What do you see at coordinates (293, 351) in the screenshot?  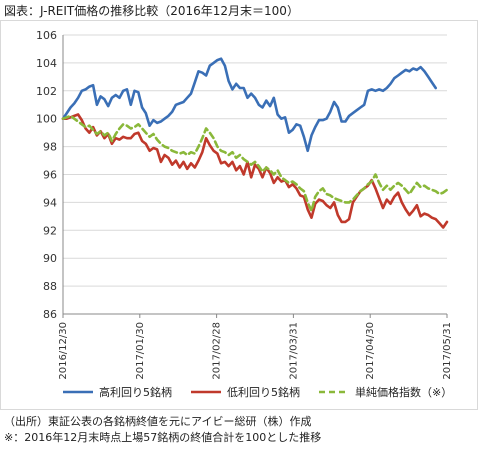 I see `x-tick-label: 2017/03/31` at bounding box center [293, 351].